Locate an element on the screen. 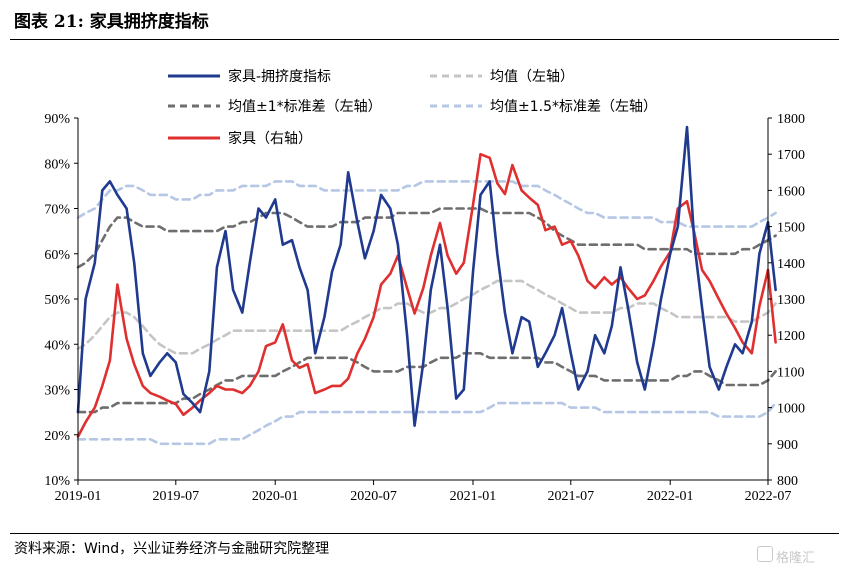 This screenshot has height=574, width=849. y-left-tick-label: 30% is located at coordinates (57, 391).